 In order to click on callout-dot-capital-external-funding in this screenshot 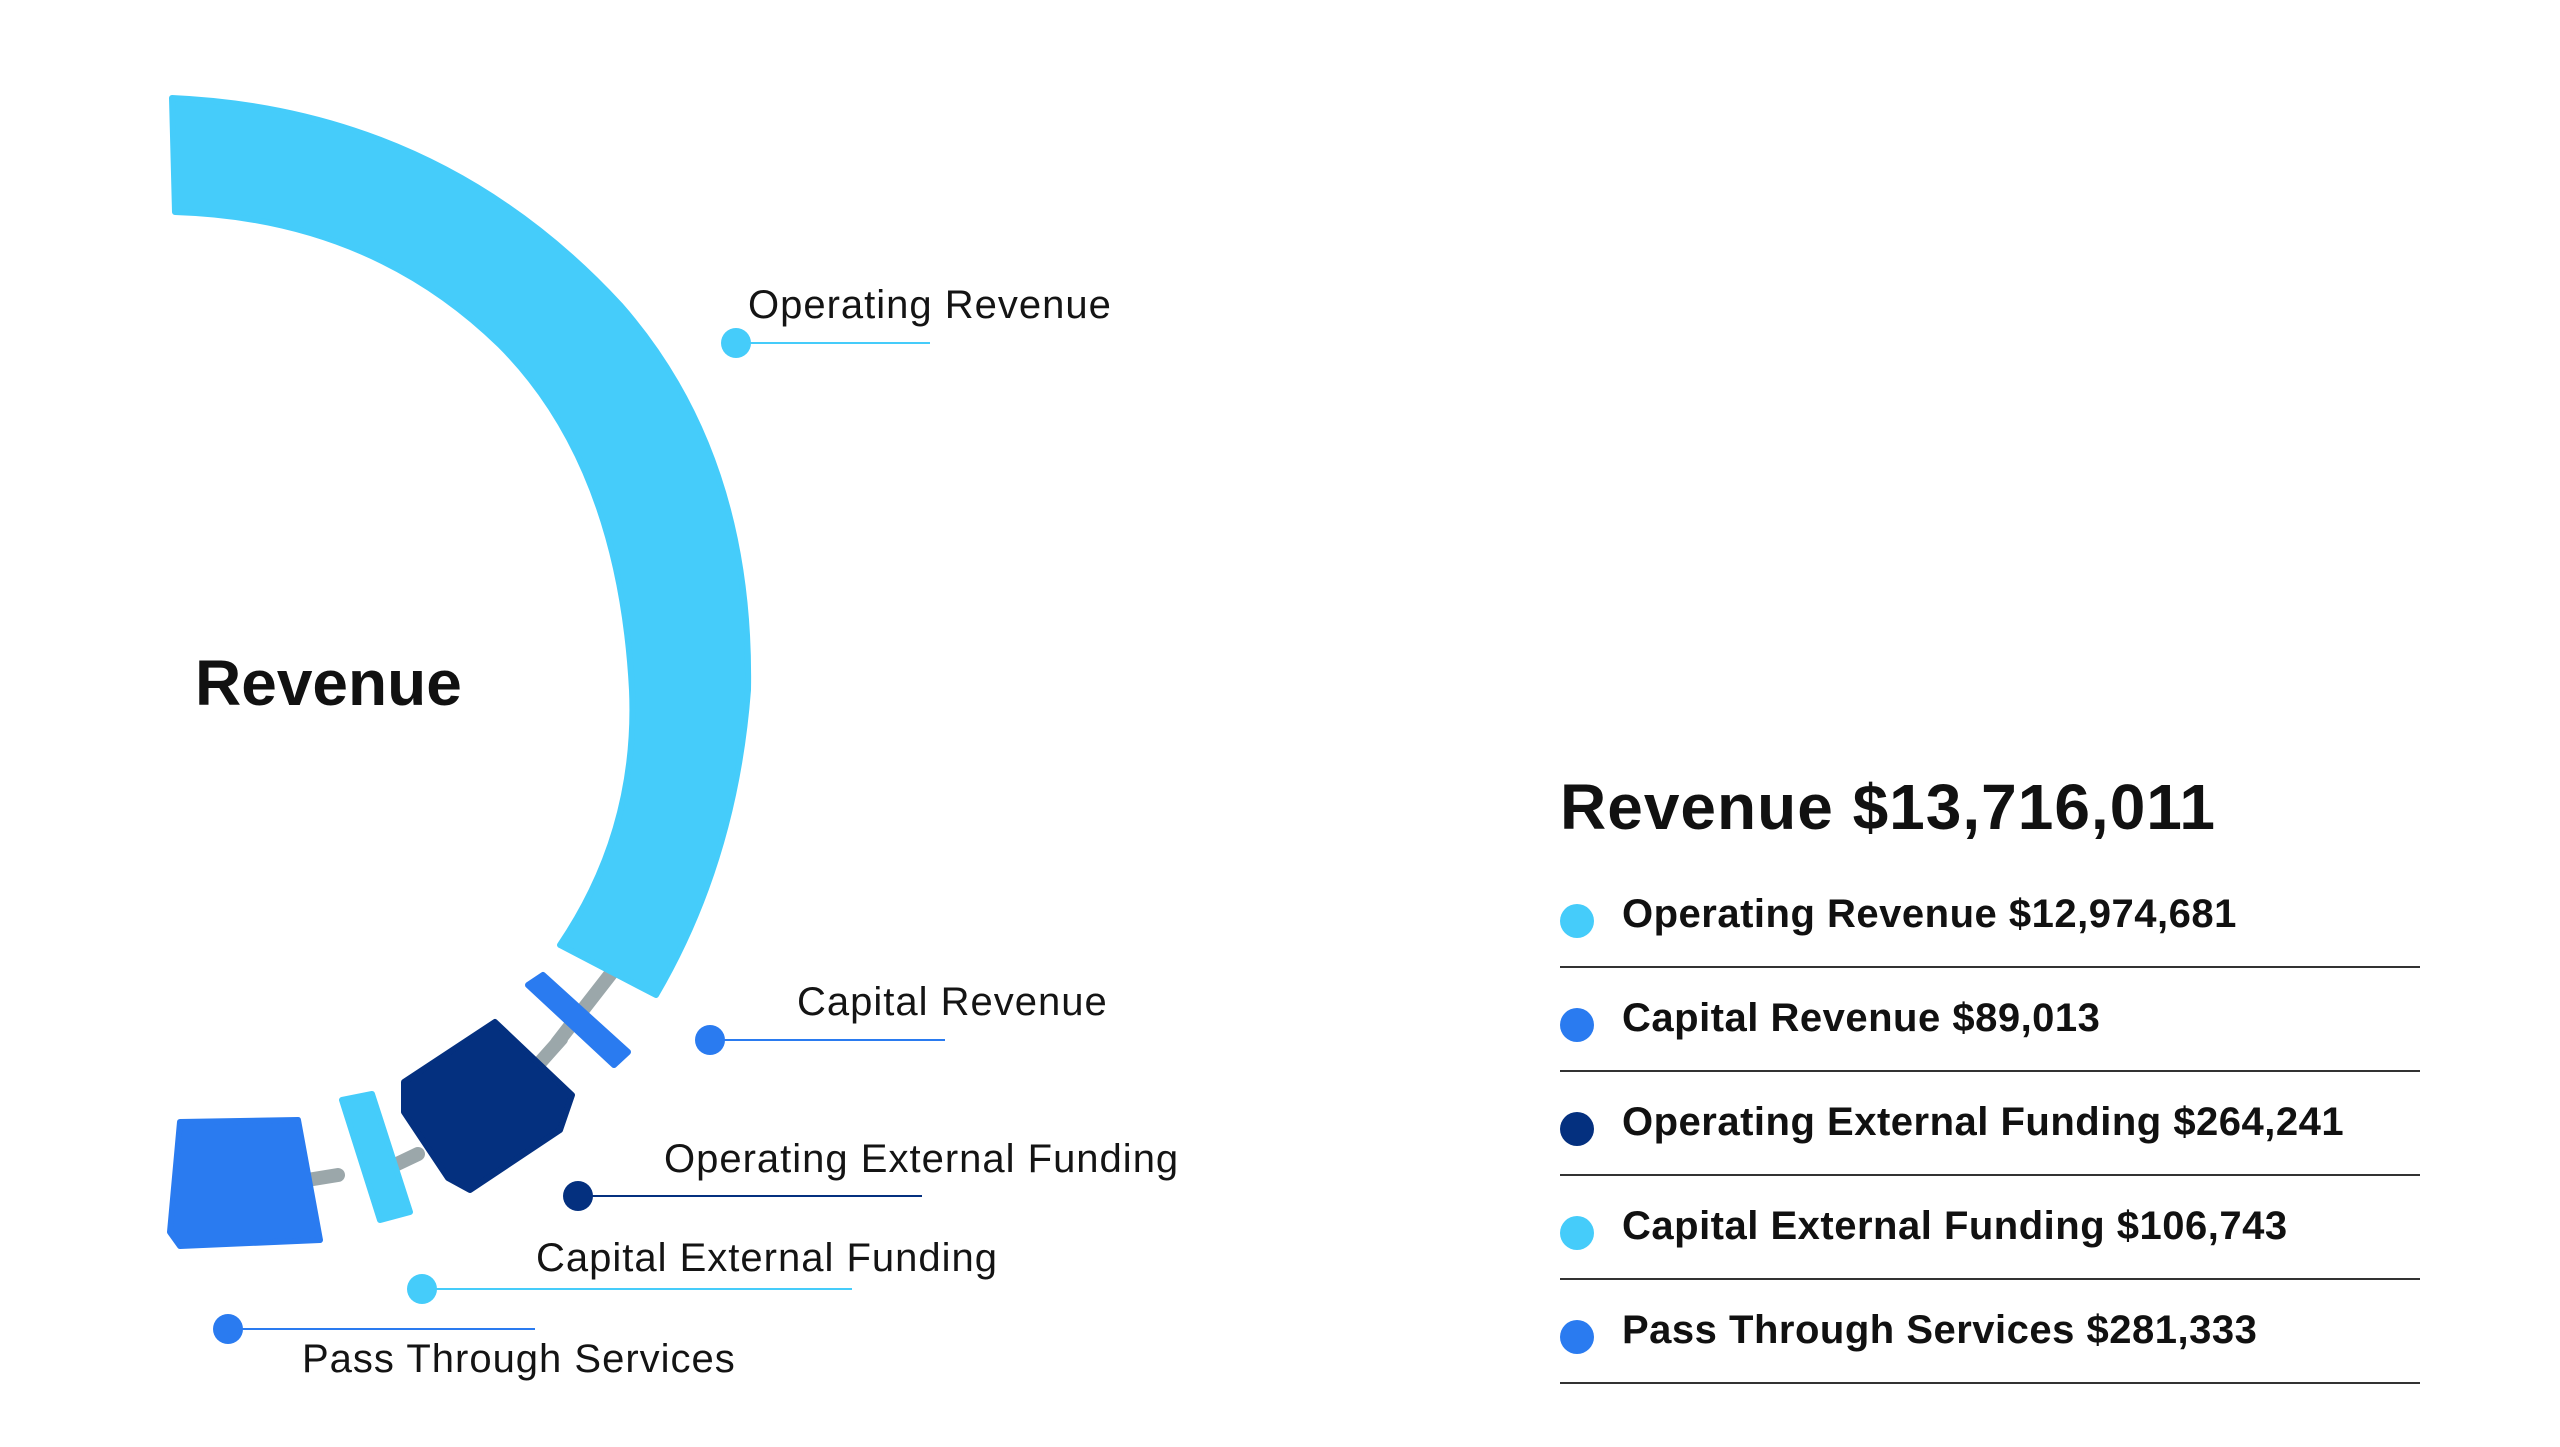, I will do `click(422, 1289)`.